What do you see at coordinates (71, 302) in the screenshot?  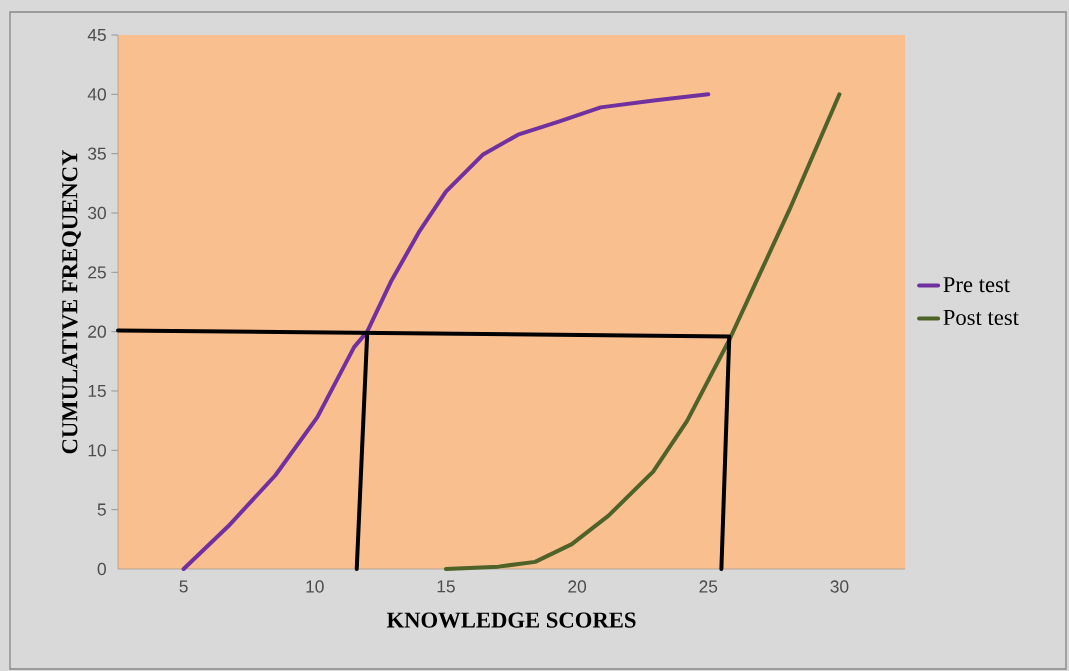 I see `y-axis-title: CUMULATIVE FREQUENCY` at bounding box center [71, 302].